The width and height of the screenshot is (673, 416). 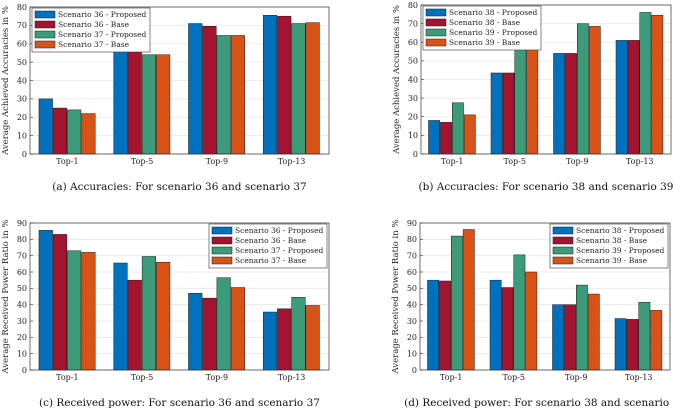 I want to click on y-tick-label: 40, so click(x=412, y=304).